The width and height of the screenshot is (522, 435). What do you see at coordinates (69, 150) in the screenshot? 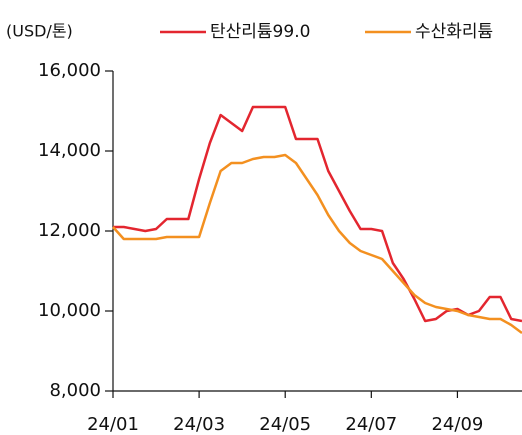
I see `y-tick-label: 14,000` at bounding box center [69, 150].